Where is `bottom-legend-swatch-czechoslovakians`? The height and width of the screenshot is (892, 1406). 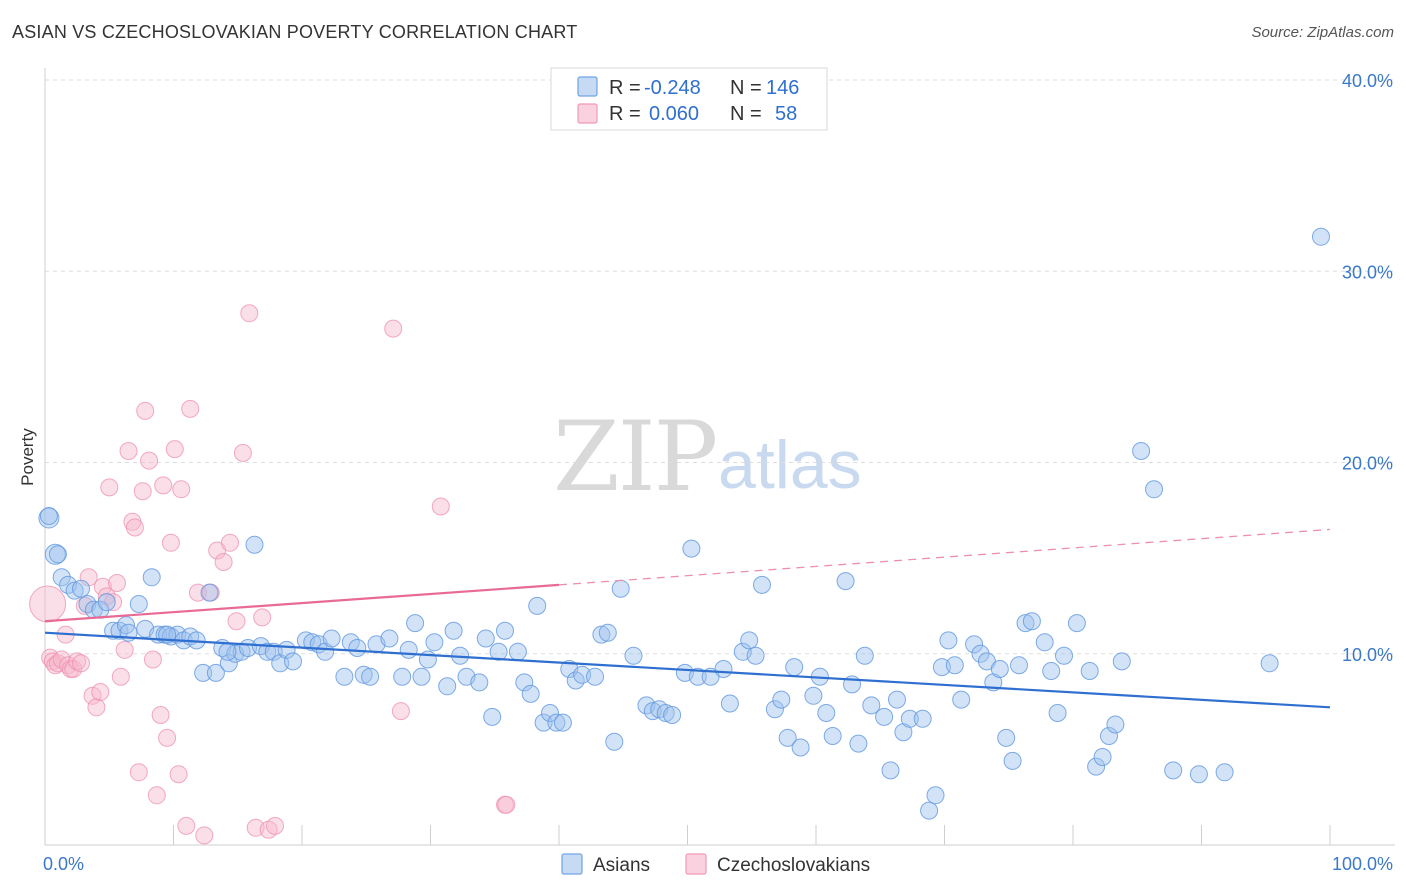 bottom-legend-swatch-czechoslovakians is located at coordinates (696, 864).